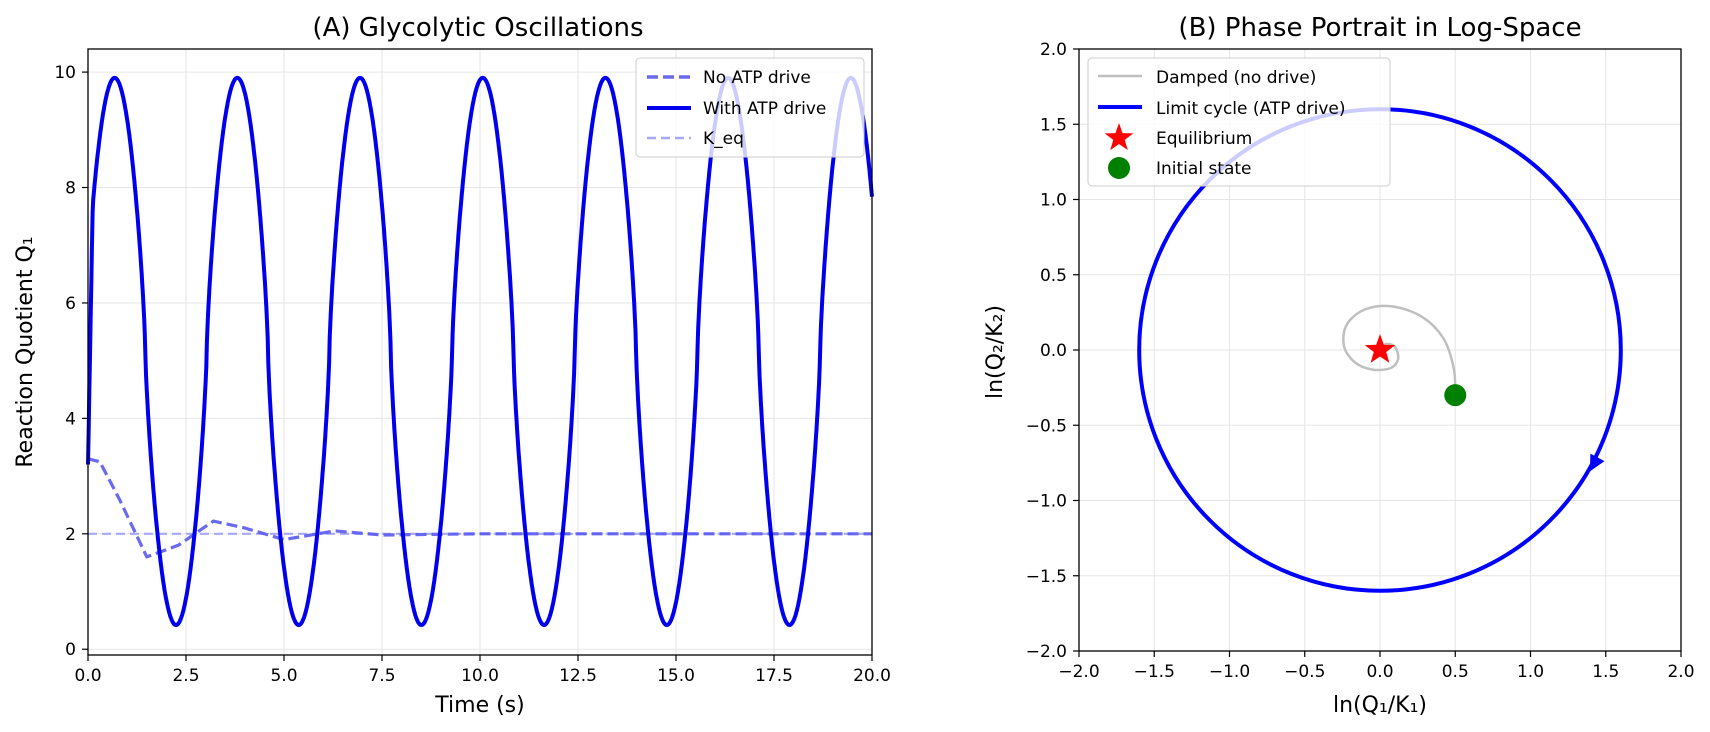  I want to click on marker-initial-state, so click(1455, 395).